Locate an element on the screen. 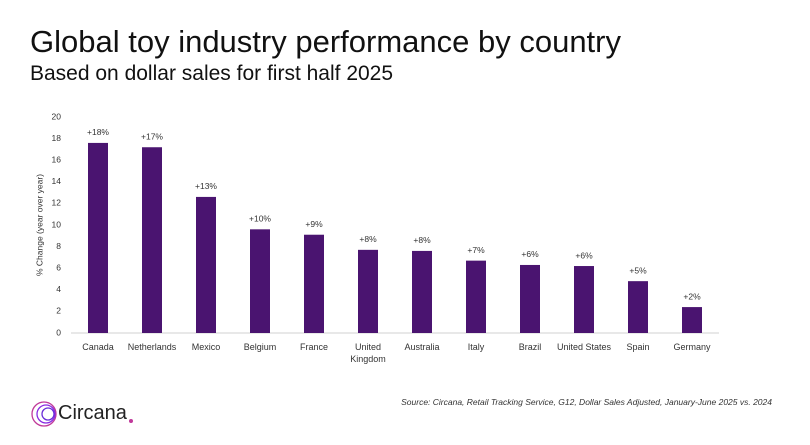 The image size is (810, 445). y-tick-label: 2 is located at coordinates (58, 311).